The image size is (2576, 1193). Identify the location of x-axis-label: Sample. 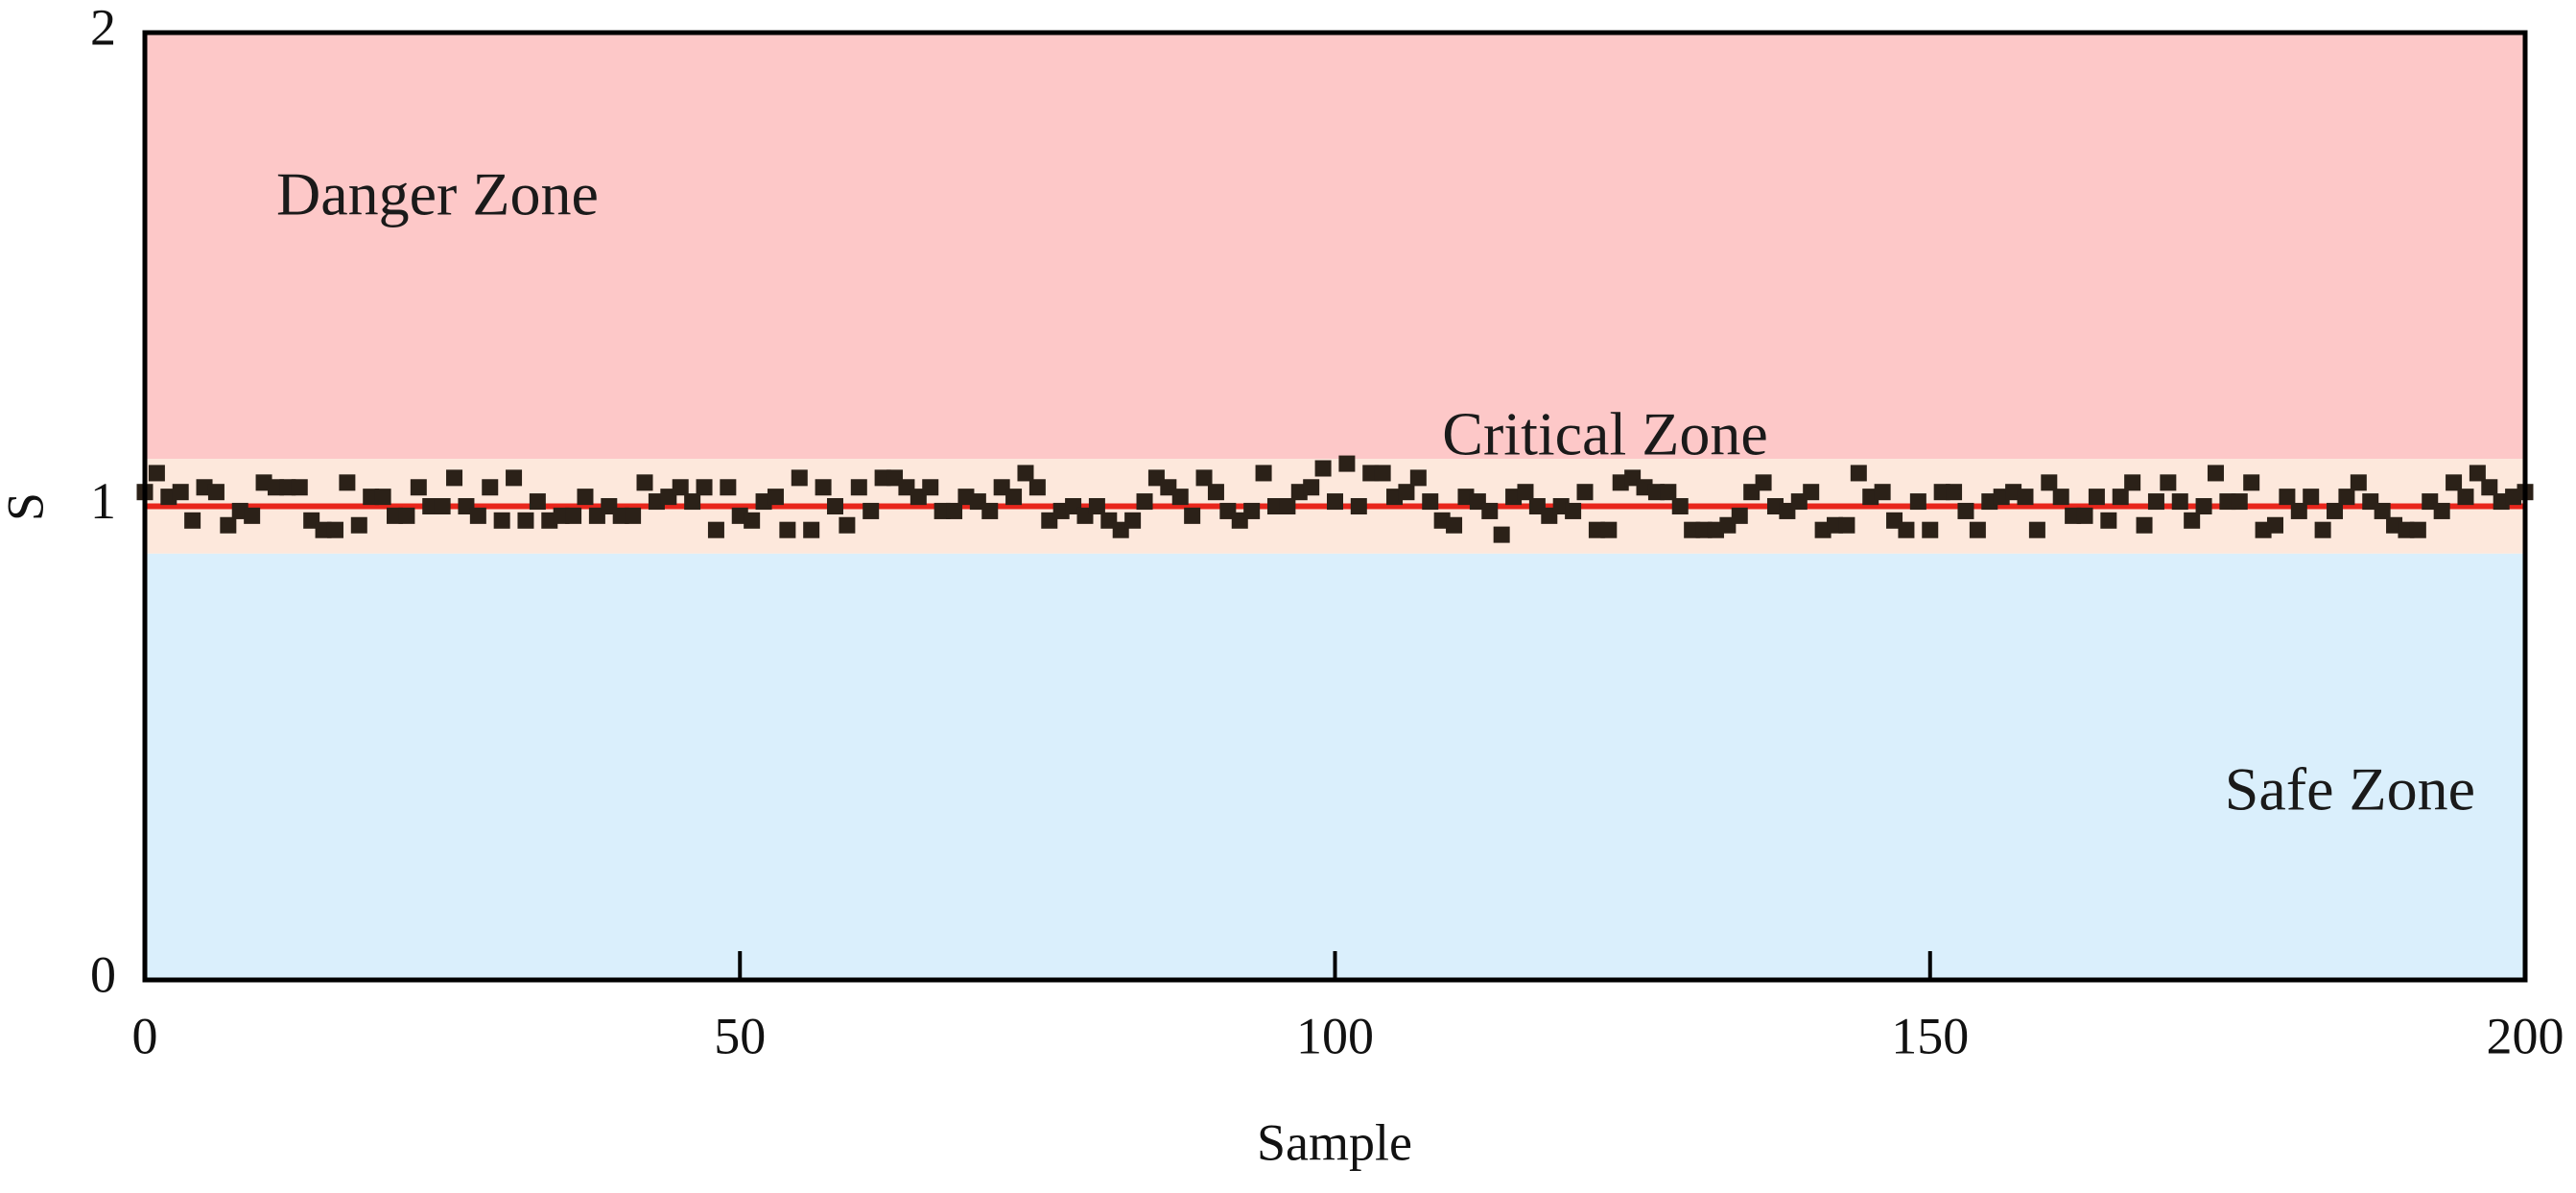
(1334, 1142).